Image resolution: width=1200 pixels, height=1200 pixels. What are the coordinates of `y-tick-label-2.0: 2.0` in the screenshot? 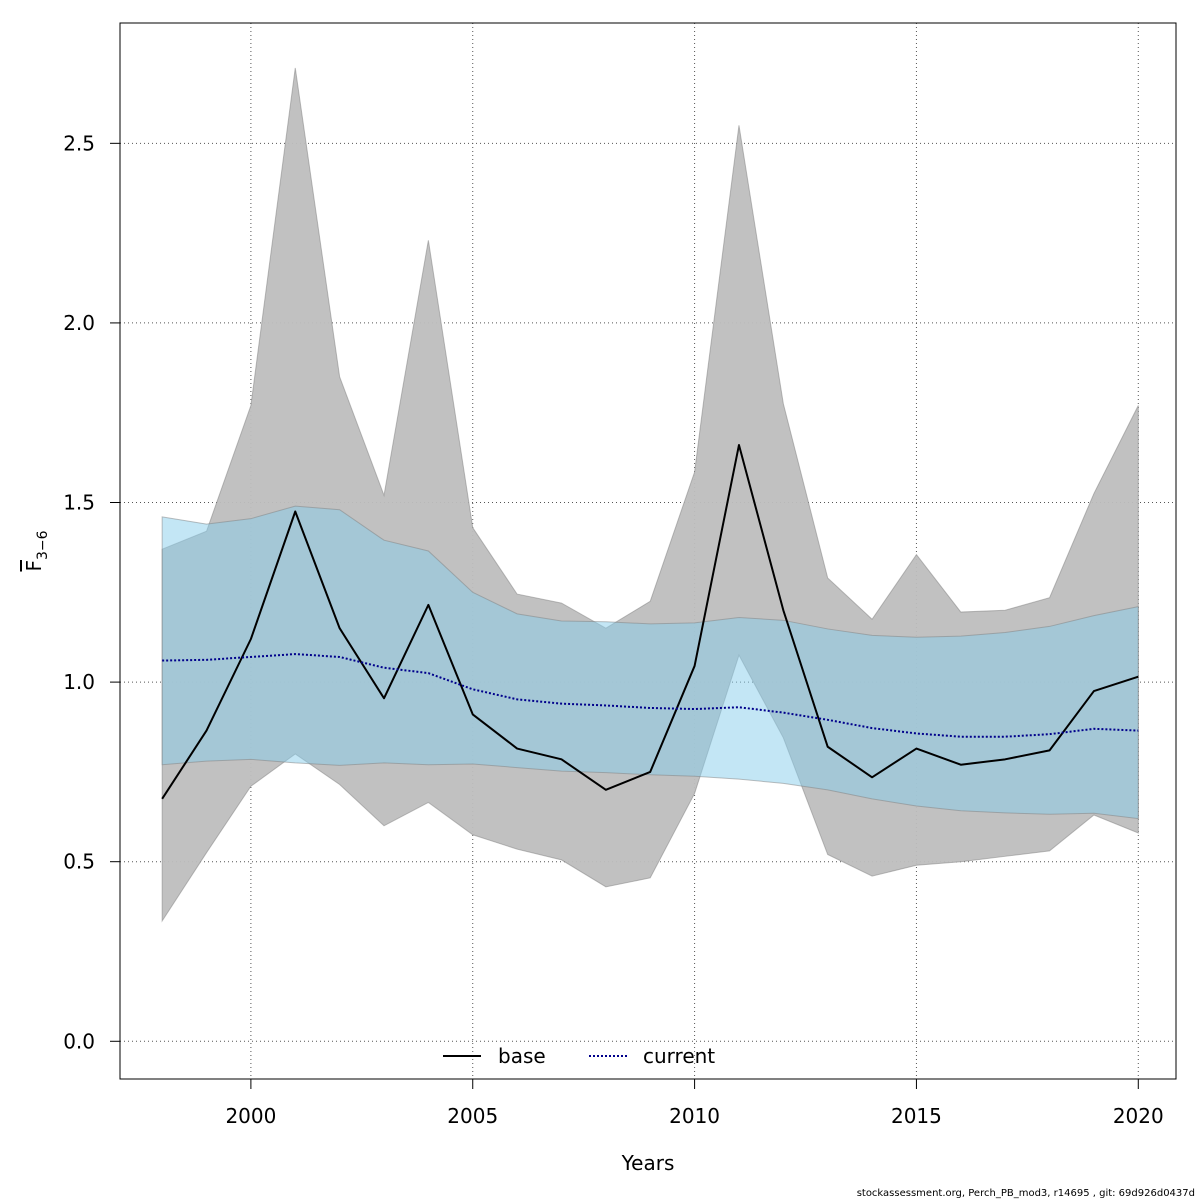 It's located at (79, 323).